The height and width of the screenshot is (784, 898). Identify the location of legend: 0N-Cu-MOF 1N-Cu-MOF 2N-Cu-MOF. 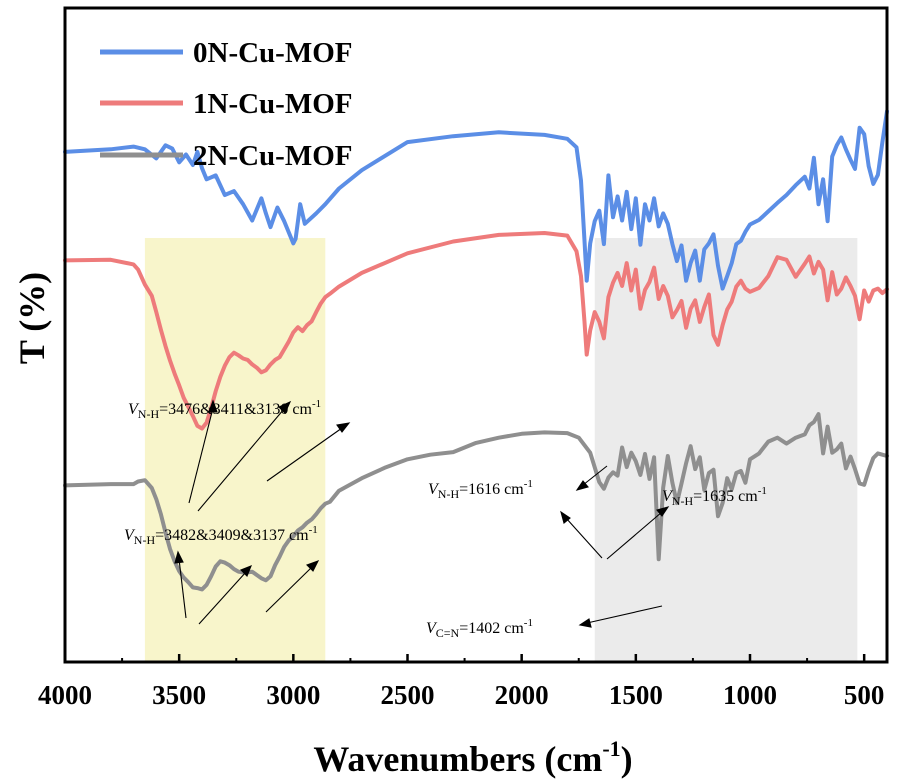
(226, 104).